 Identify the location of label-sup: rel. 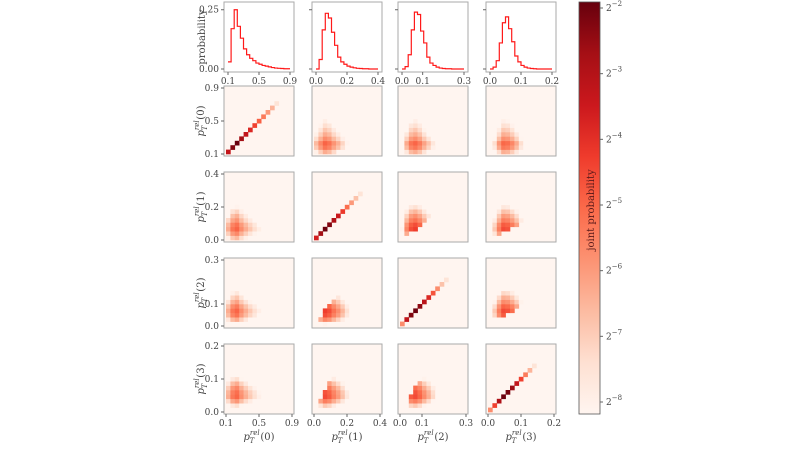
(197, 383).